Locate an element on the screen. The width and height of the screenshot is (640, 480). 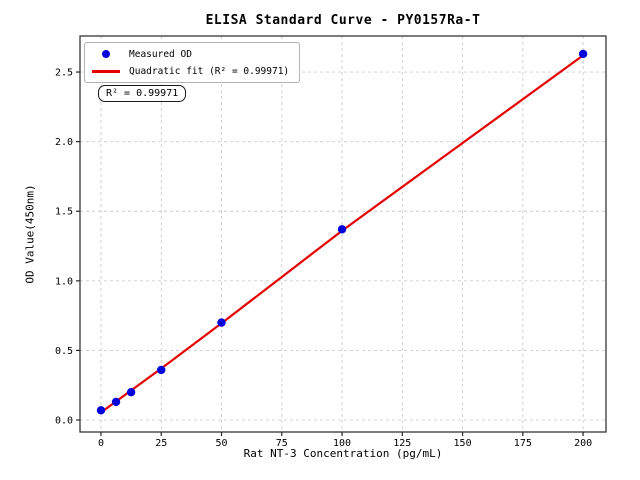
x-tick-label: 175 is located at coordinates (523, 443).